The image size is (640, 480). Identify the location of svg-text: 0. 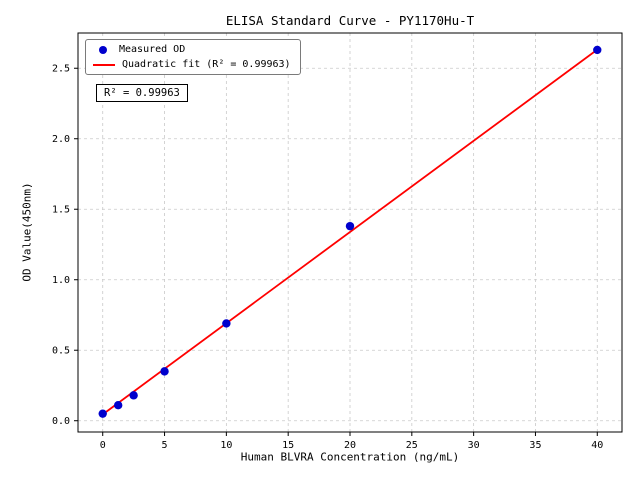
(103, 445).